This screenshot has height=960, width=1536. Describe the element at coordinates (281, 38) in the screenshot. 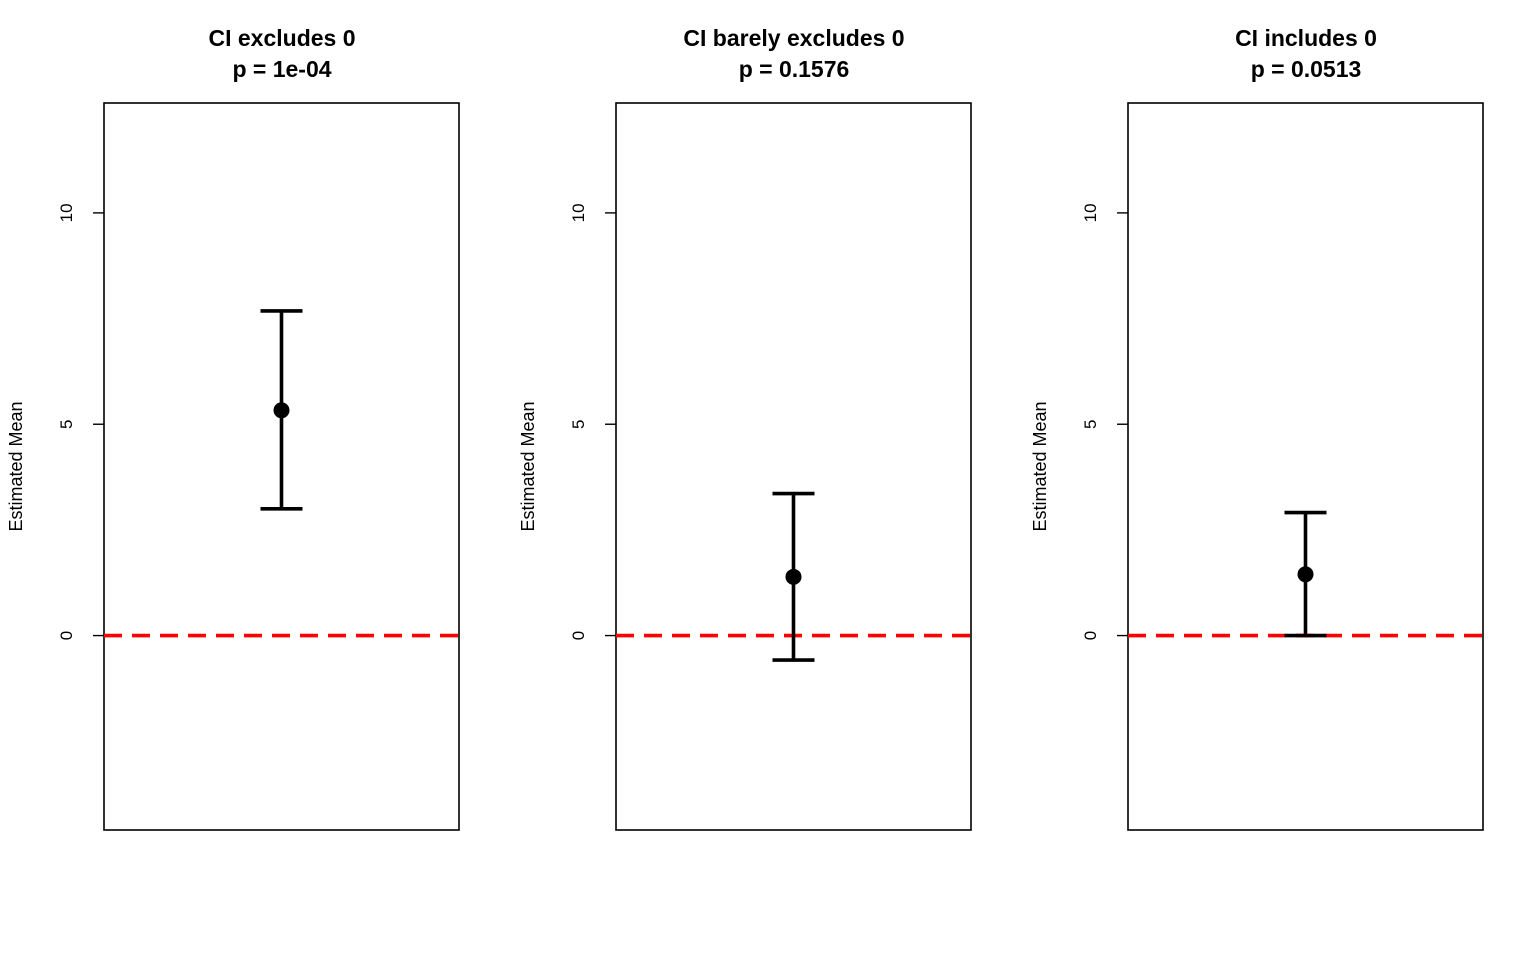

I see `chart-title: CI excludes 0` at that location.